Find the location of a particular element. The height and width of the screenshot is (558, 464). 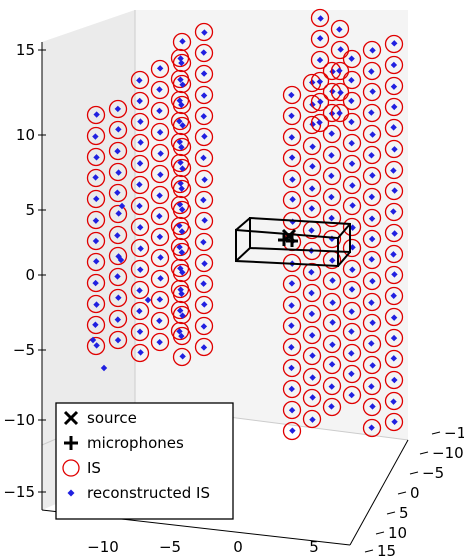

x-tick-label: 0 is located at coordinates (238, 547).